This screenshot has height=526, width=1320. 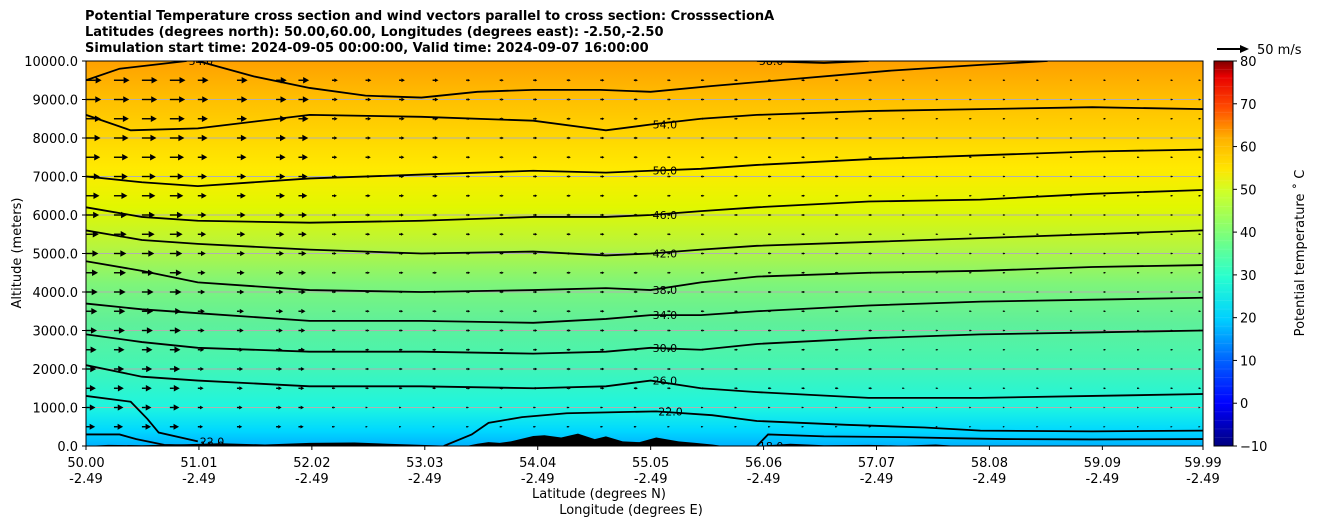 What do you see at coordinates (136, 71) in the screenshot?
I see `contour-line` at bounding box center [136, 71].